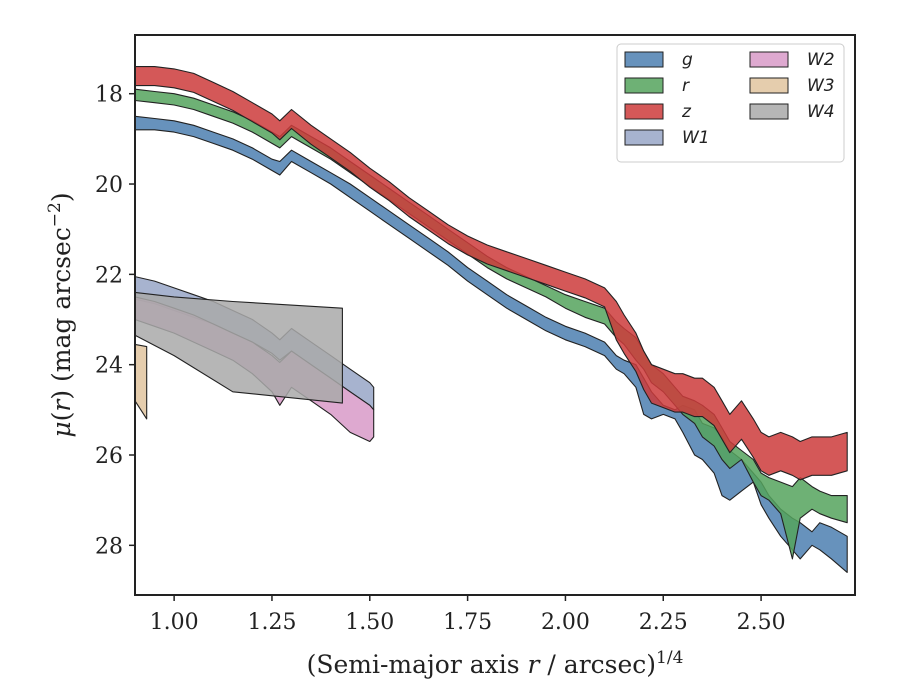 The image size is (900, 700). I want to click on x-tick-label: 2.25, so click(663, 622).